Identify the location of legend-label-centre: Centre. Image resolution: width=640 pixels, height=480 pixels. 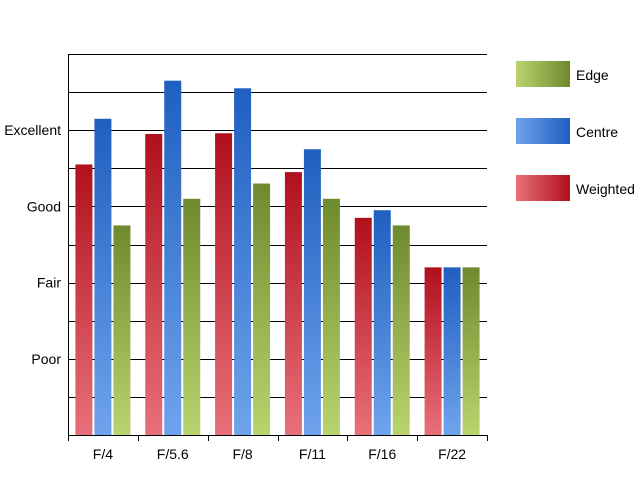
(597, 132).